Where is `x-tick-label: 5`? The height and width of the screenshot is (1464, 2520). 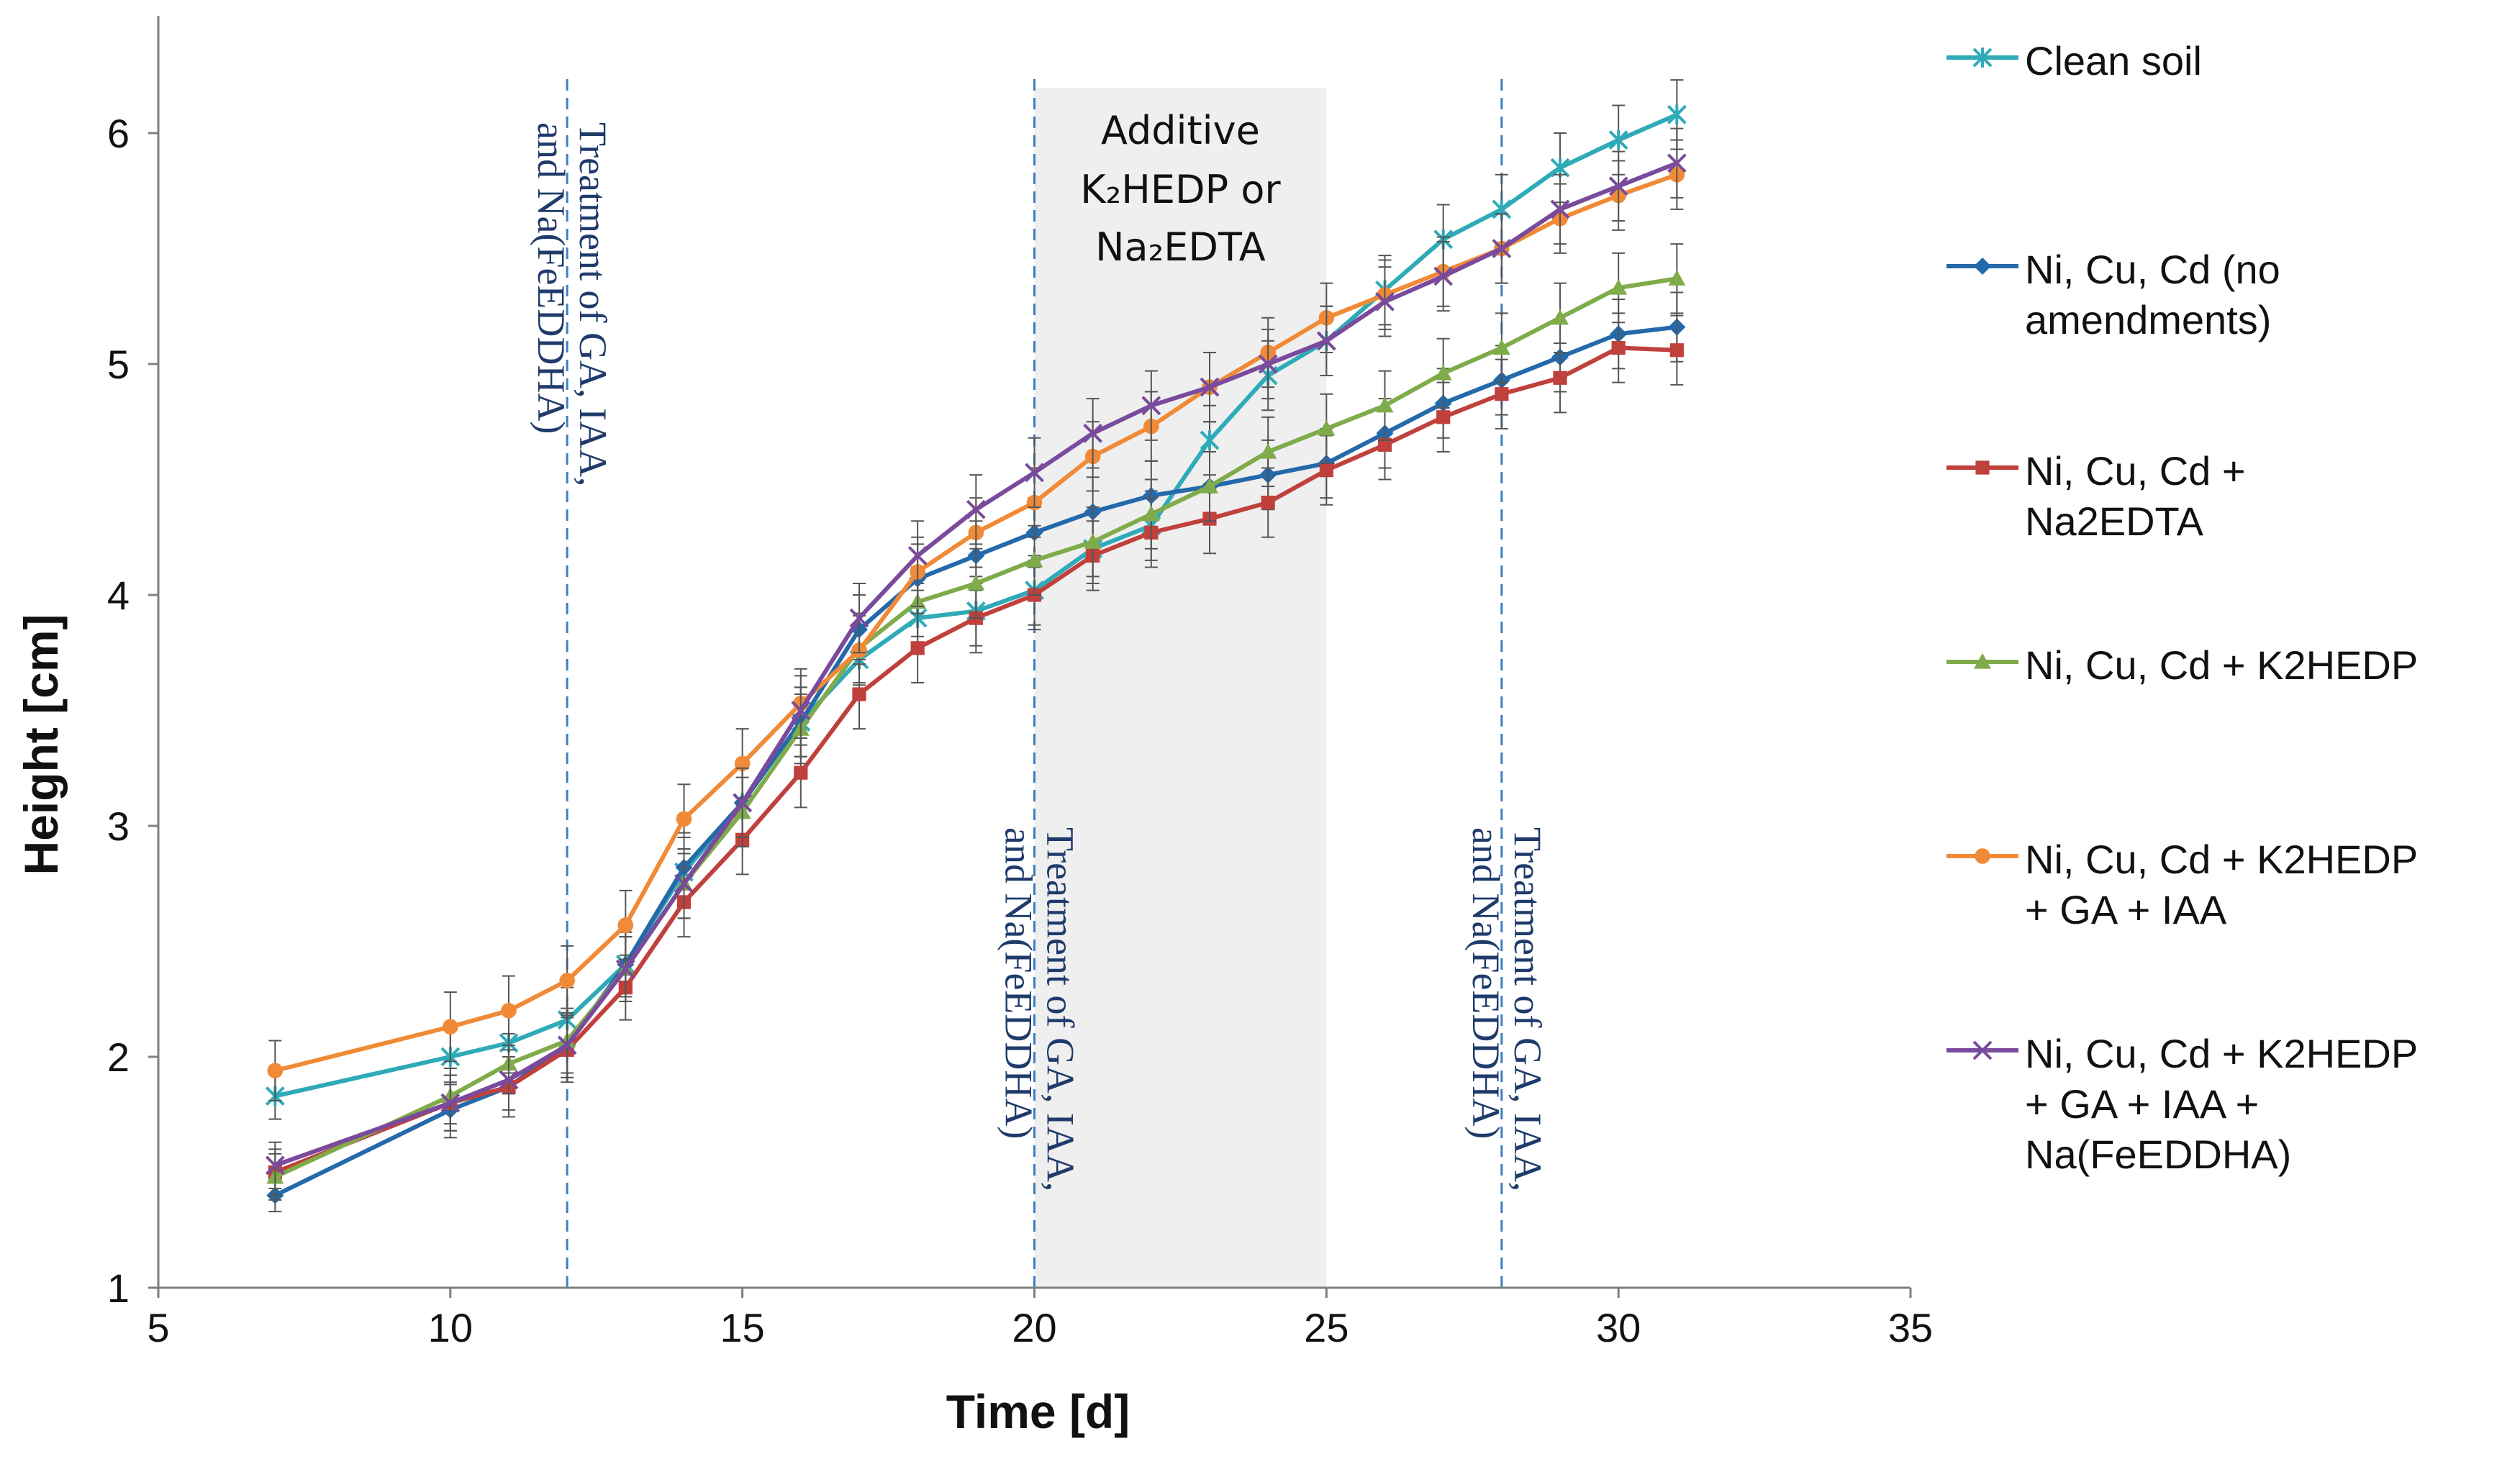 x-tick-label: 5 is located at coordinates (158, 1327).